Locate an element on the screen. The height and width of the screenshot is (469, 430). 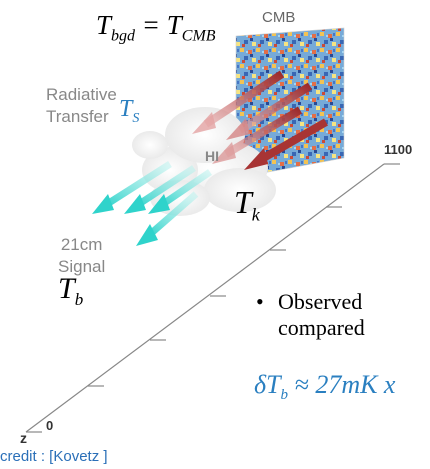
tbgd-symbol: T is located at coordinates (104, 25).